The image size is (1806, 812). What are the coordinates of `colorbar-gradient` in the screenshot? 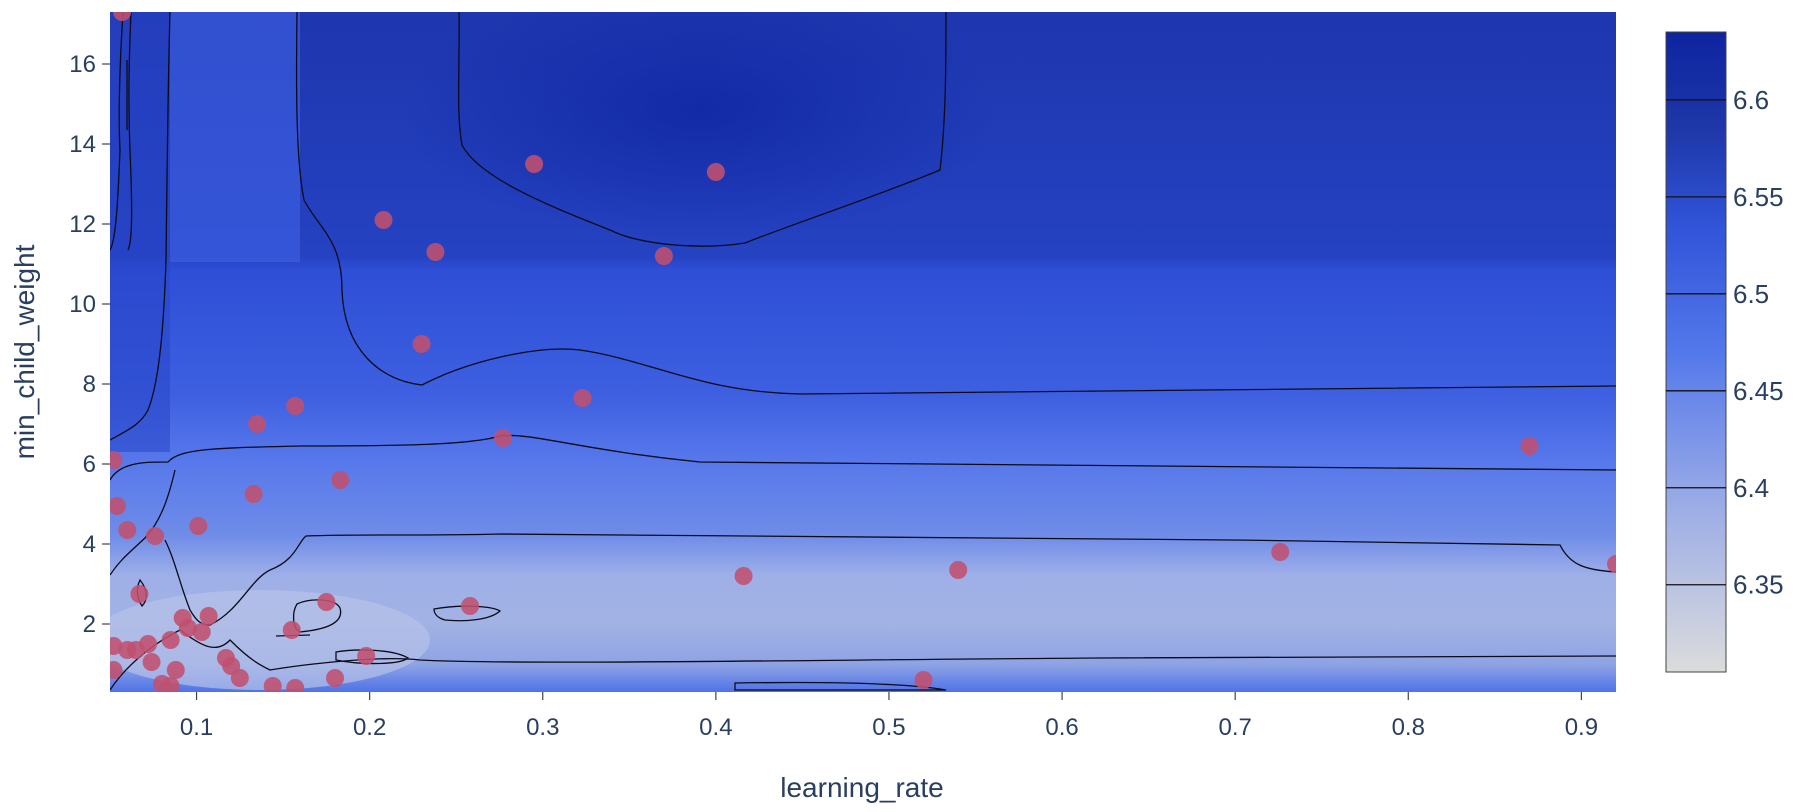 It's located at (1696, 352).